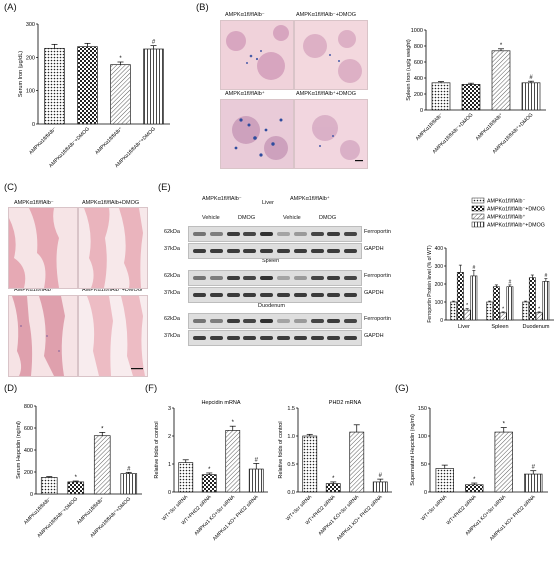 Image resolution: width=560 pixels, height=562 pixels. What do you see at coordinates (422, 409) in the screenshot?
I see `y-tick-label: 150` at bounding box center [422, 409].